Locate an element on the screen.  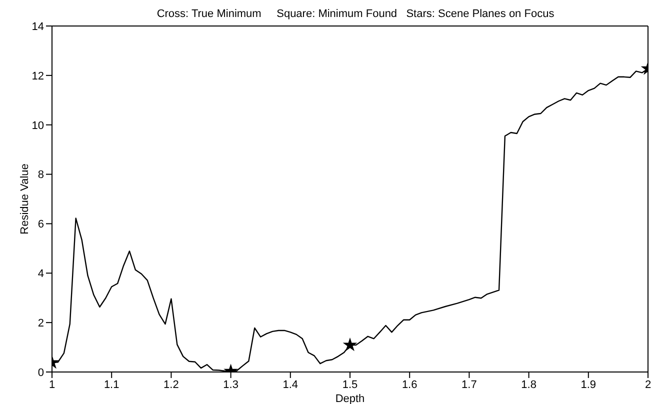
y-tick-label: 4 is located at coordinates (41, 274).